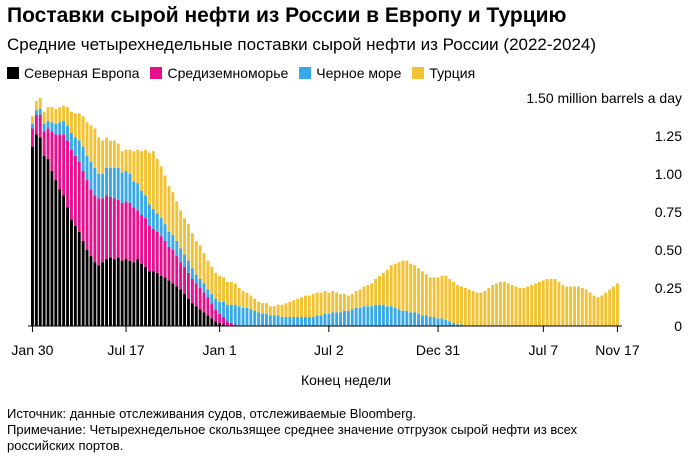 This screenshot has height=467, width=692. What do you see at coordinates (67, 133) in the screenshot?
I see `bar-segment-s2-w9` at bounding box center [67, 133].